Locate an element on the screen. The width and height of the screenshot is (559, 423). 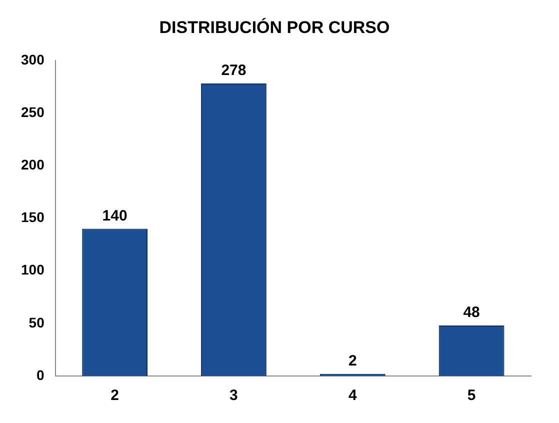
x-tick-label: 4 is located at coordinates (353, 395).